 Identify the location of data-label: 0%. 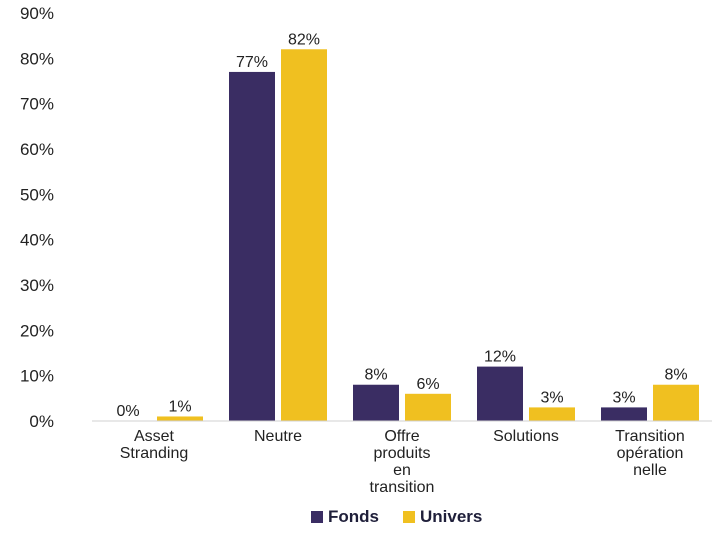
(127, 411).